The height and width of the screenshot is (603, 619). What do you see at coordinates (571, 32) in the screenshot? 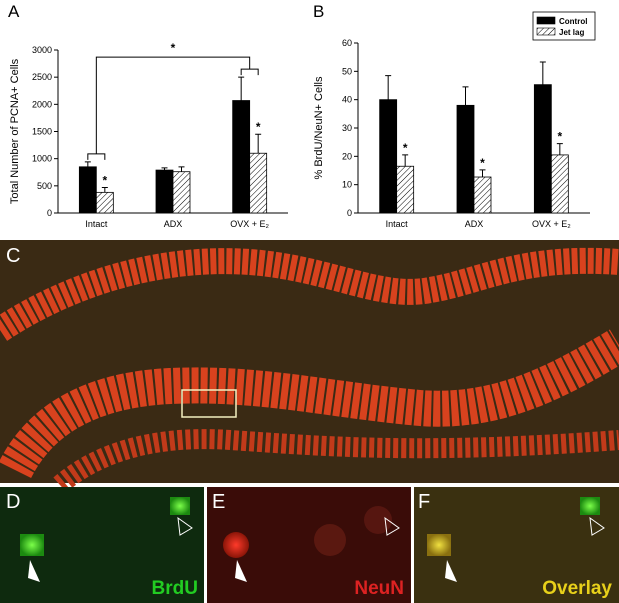
I see `legend-label: Jet lag` at bounding box center [571, 32].